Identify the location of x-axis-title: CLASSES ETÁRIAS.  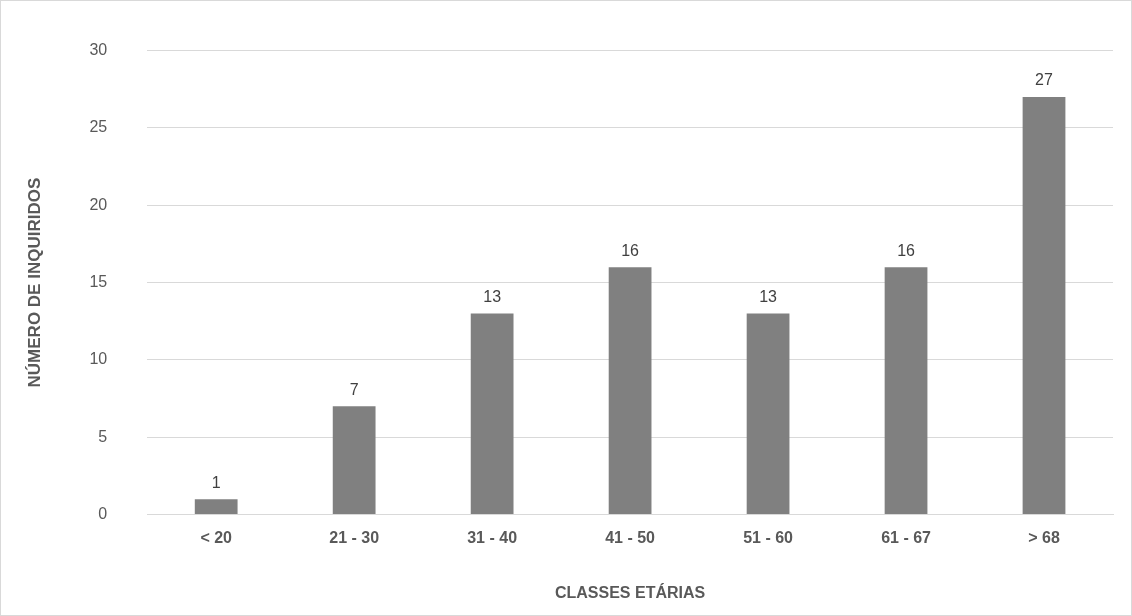
(630, 591).